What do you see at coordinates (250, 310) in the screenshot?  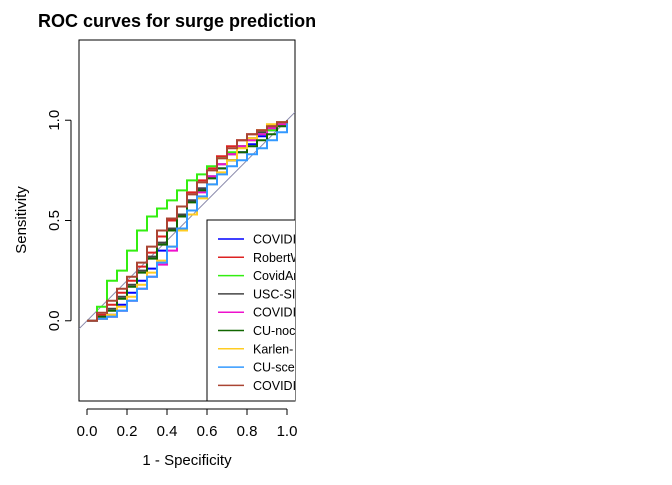 I see `legend-box` at bounding box center [250, 310].